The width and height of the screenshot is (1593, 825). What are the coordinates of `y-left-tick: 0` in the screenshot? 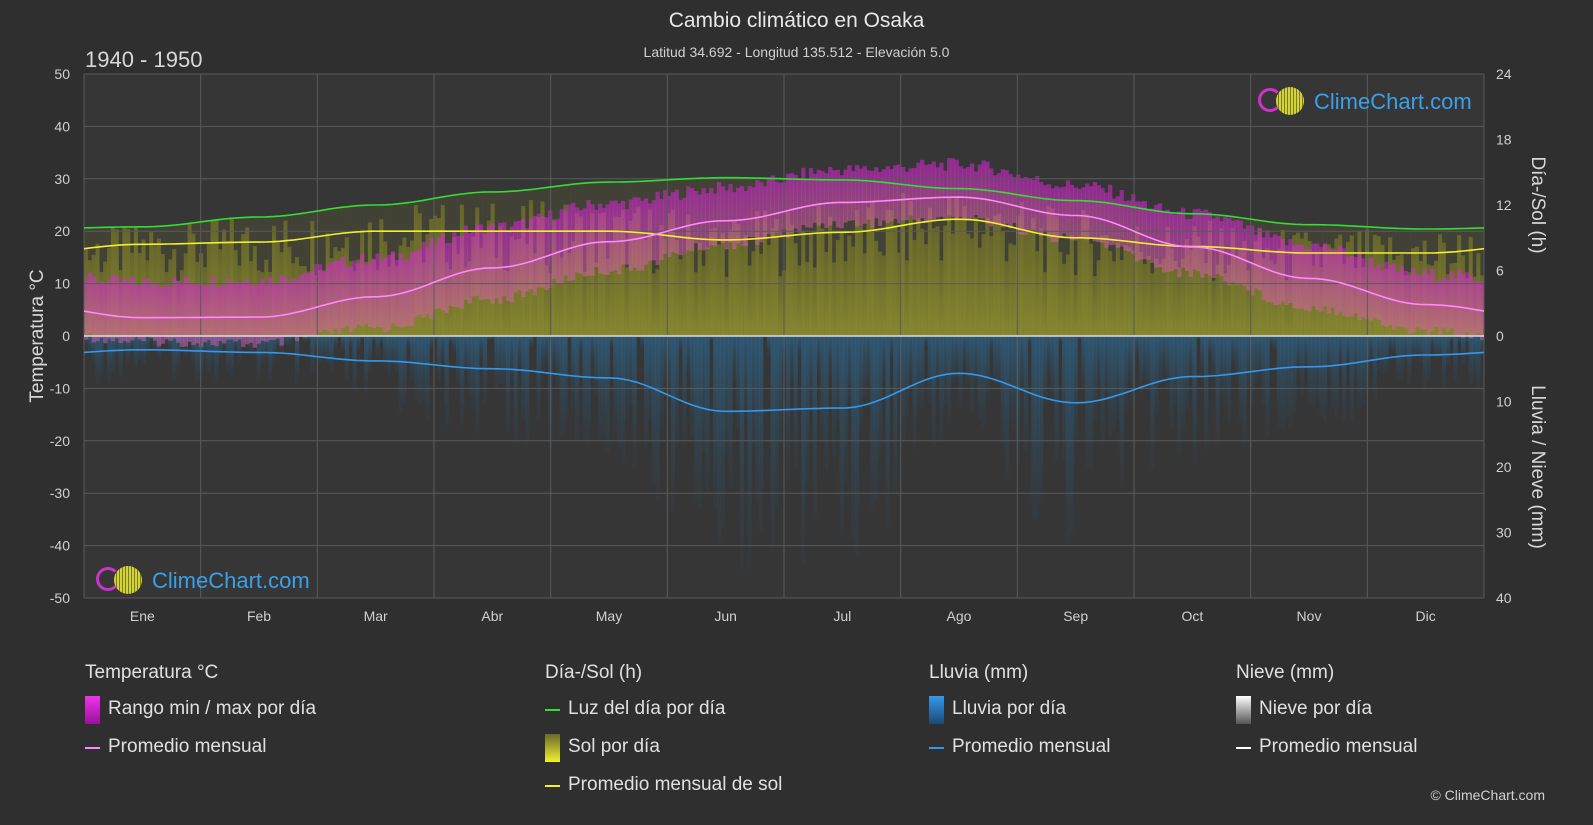 It's located at (66, 336).